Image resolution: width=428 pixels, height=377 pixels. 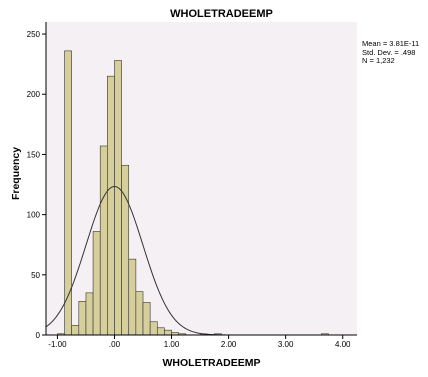 What do you see at coordinates (115, 344) in the screenshot?
I see `x-tick-label: .00` at bounding box center [115, 344].